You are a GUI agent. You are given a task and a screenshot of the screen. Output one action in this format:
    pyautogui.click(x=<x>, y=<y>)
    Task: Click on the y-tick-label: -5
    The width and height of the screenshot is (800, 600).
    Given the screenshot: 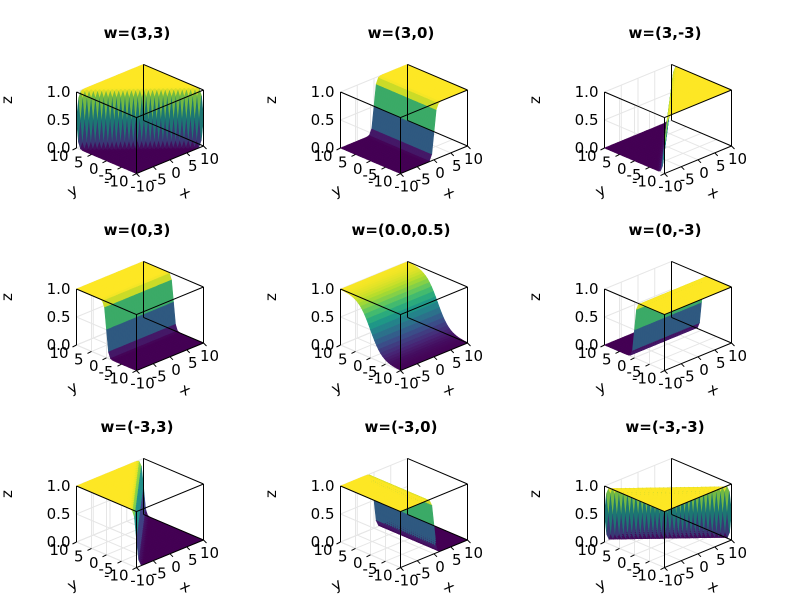 What is the action you would take?
    pyautogui.click(x=106, y=175)
    